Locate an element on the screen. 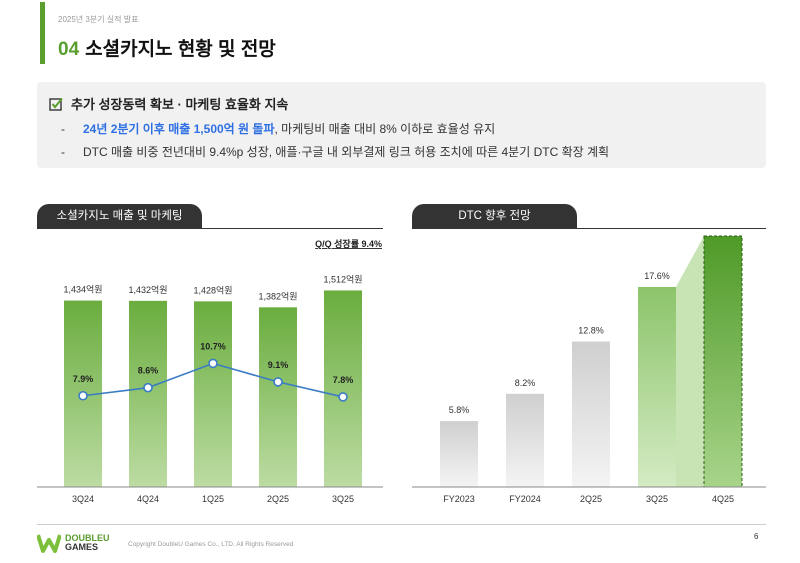  dtc-bar-label: 17.6% is located at coordinates (657, 276).